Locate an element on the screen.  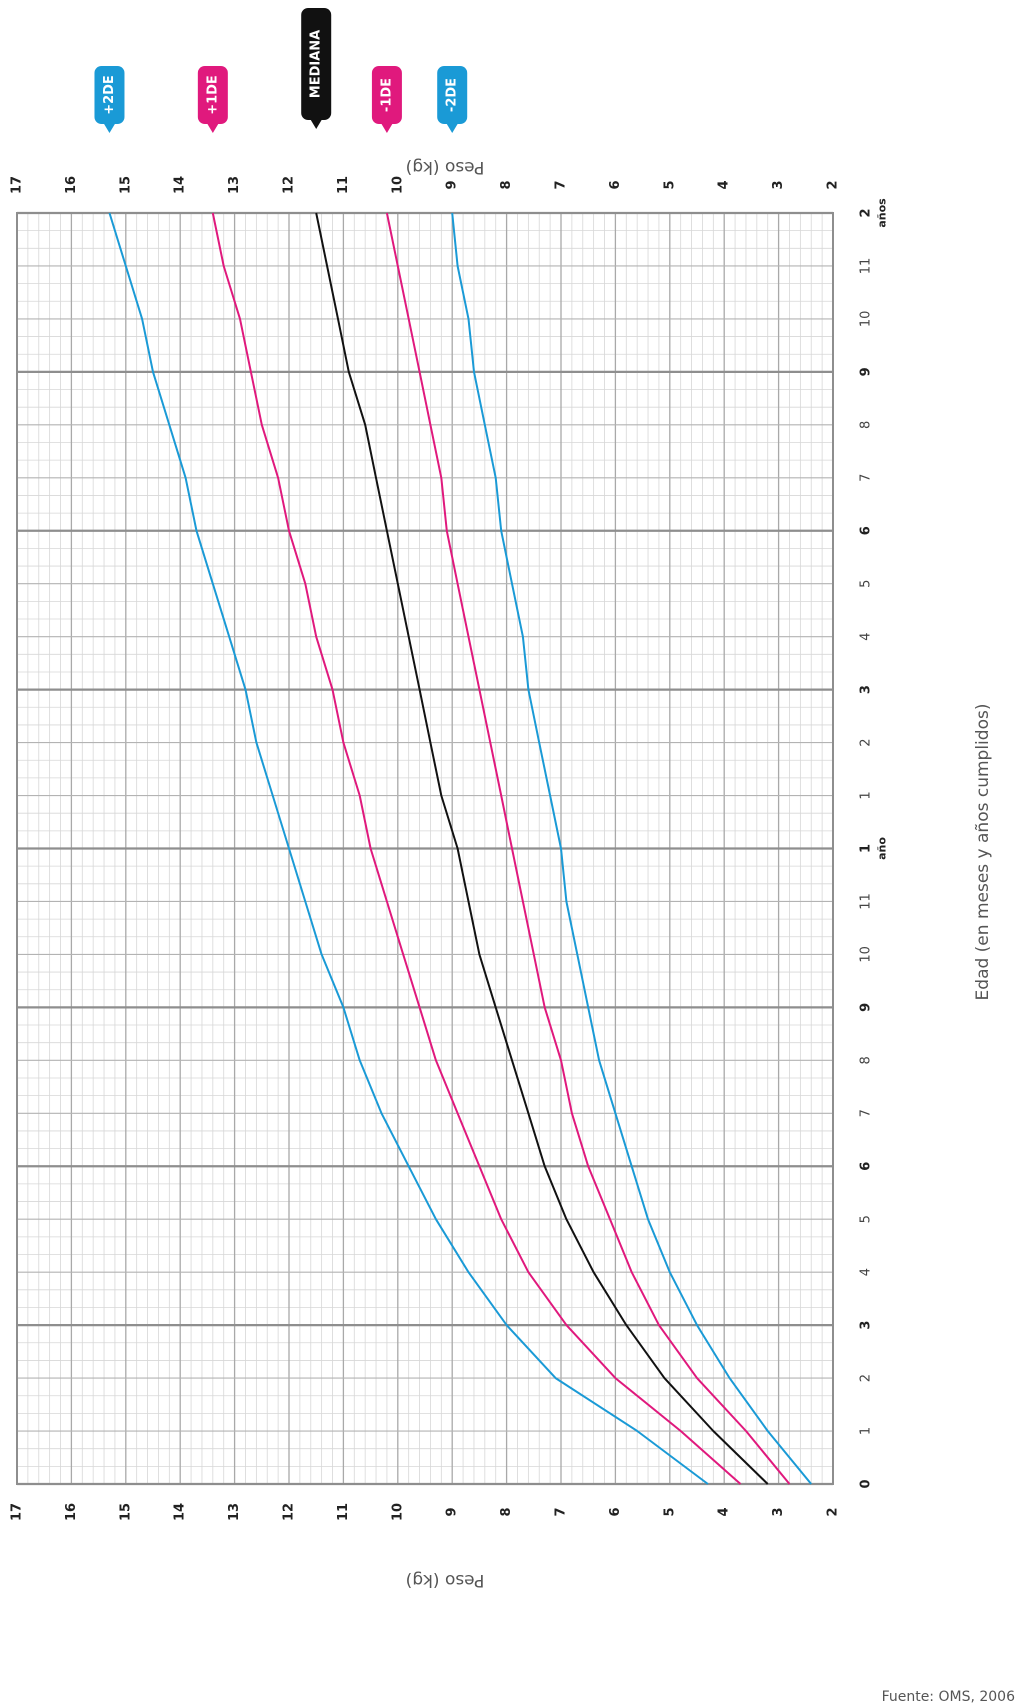
series-tag-+1DE: +1DE is located at coordinates (212, 99).